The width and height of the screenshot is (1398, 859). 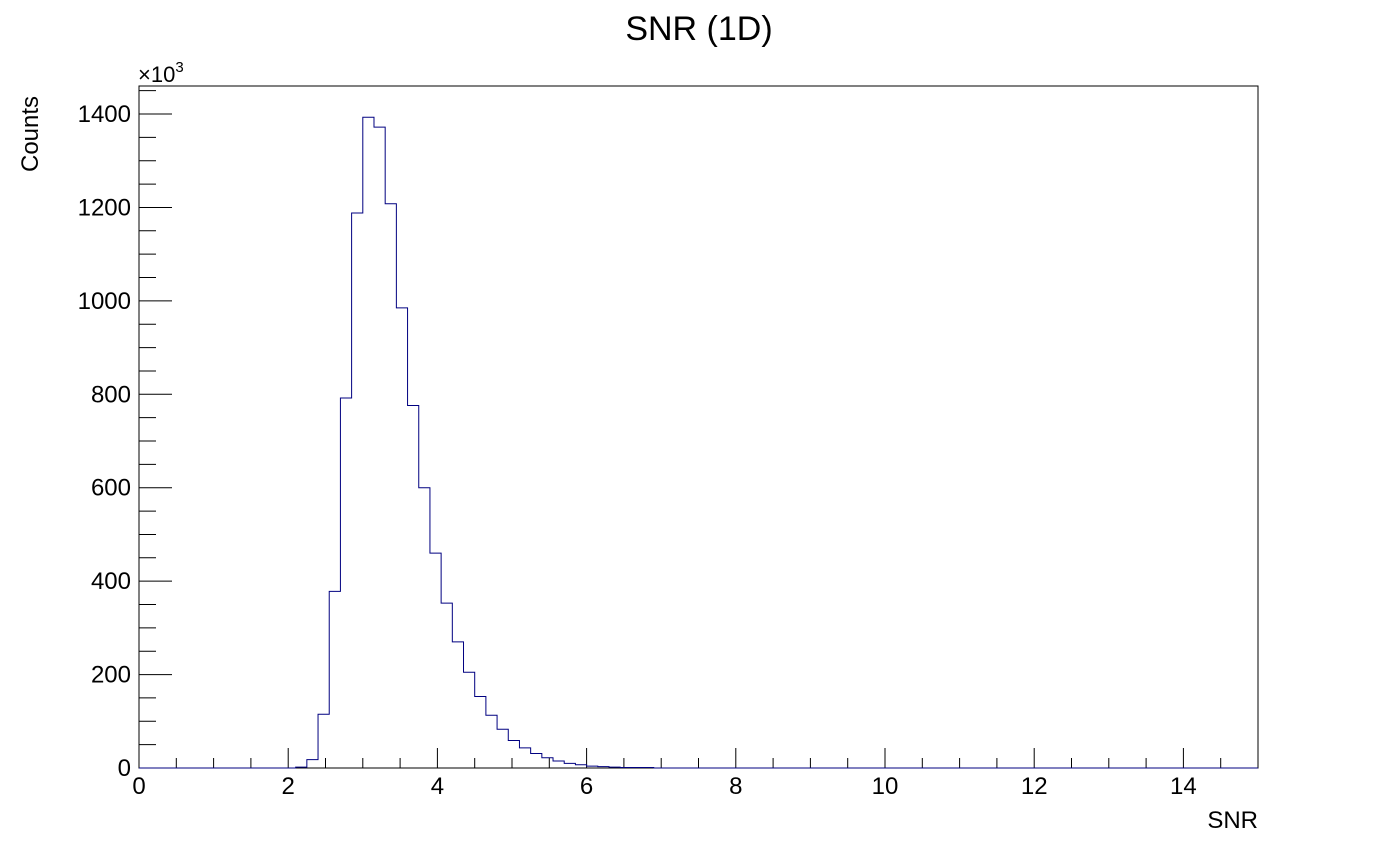 What do you see at coordinates (664, 786) in the screenshot?
I see `x-axis-tick-labels: 0 2 4 6 8 10 12 14` at bounding box center [664, 786].